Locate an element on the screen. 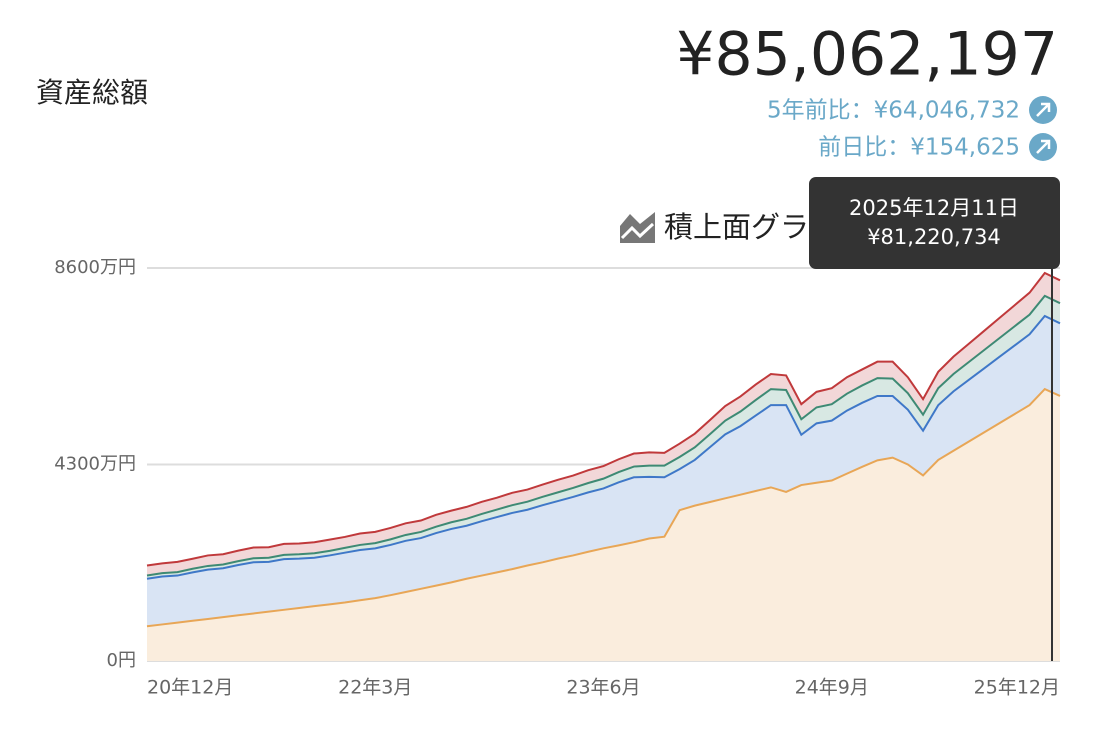 The height and width of the screenshot is (754, 1096). tooltip-date: 2025年12月11日 is located at coordinates (934, 208).